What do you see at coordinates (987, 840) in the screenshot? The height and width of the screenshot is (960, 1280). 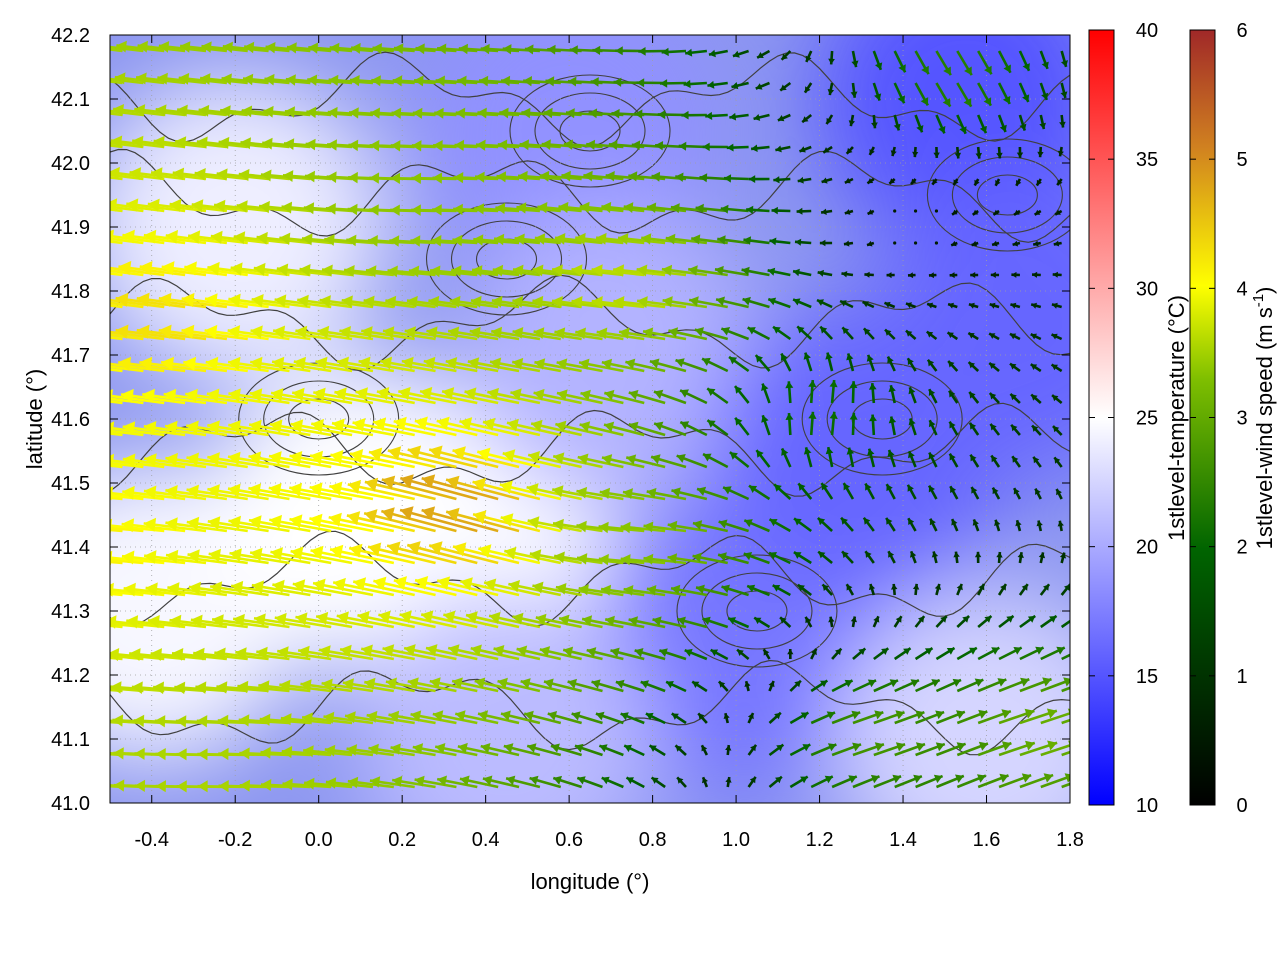 I see `x-tick-label-10: 1.6` at bounding box center [987, 840].